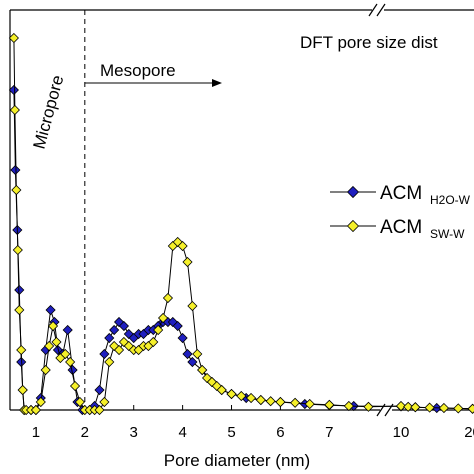  Describe the element at coordinates (182, 432) in the screenshot. I see `x-tick-label: 4` at that location.